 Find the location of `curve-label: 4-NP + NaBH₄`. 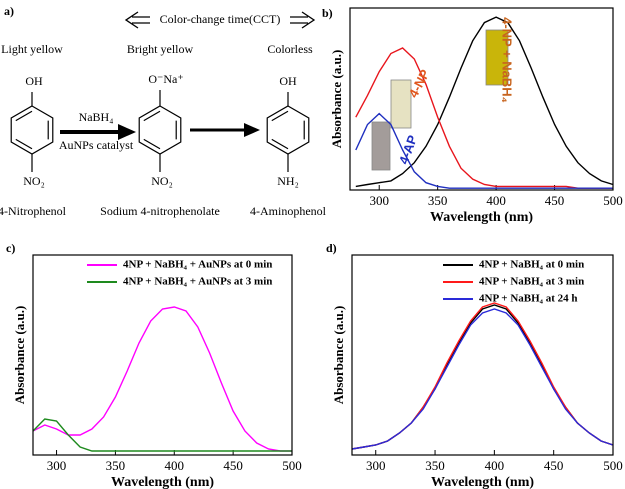

curve-label: 4-NP + NaBH₄ is located at coordinates (507, 60).